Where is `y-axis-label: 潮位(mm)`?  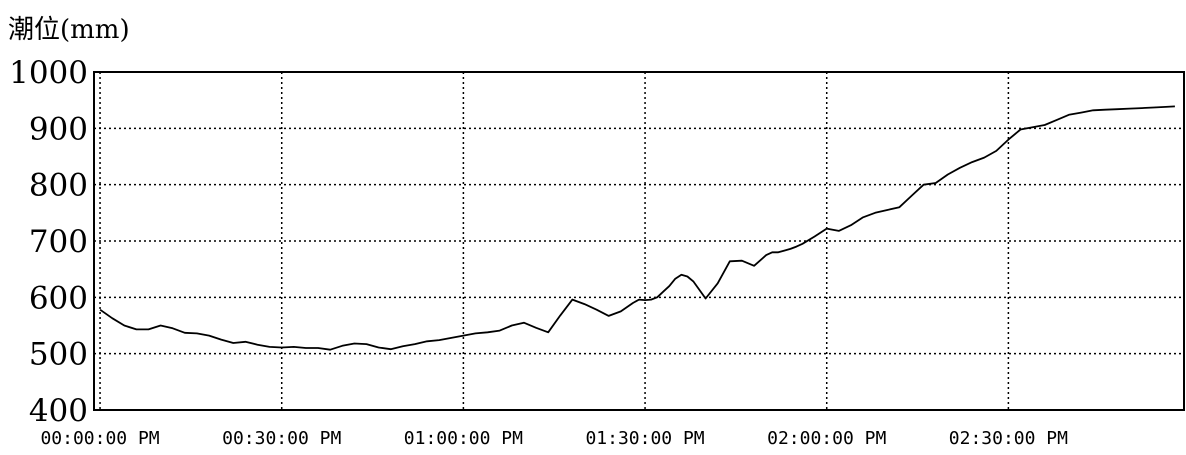 y-axis-label: 潮位(mm) is located at coordinates (69, 30).